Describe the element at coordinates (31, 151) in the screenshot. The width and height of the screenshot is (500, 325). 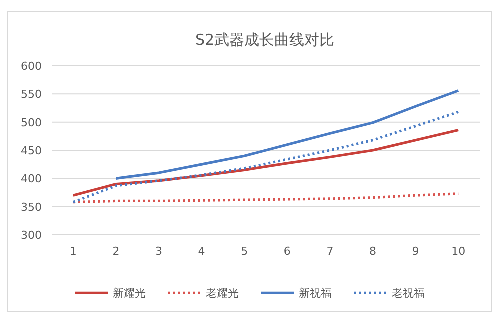
I see `y-tick-label: 450` at that location.